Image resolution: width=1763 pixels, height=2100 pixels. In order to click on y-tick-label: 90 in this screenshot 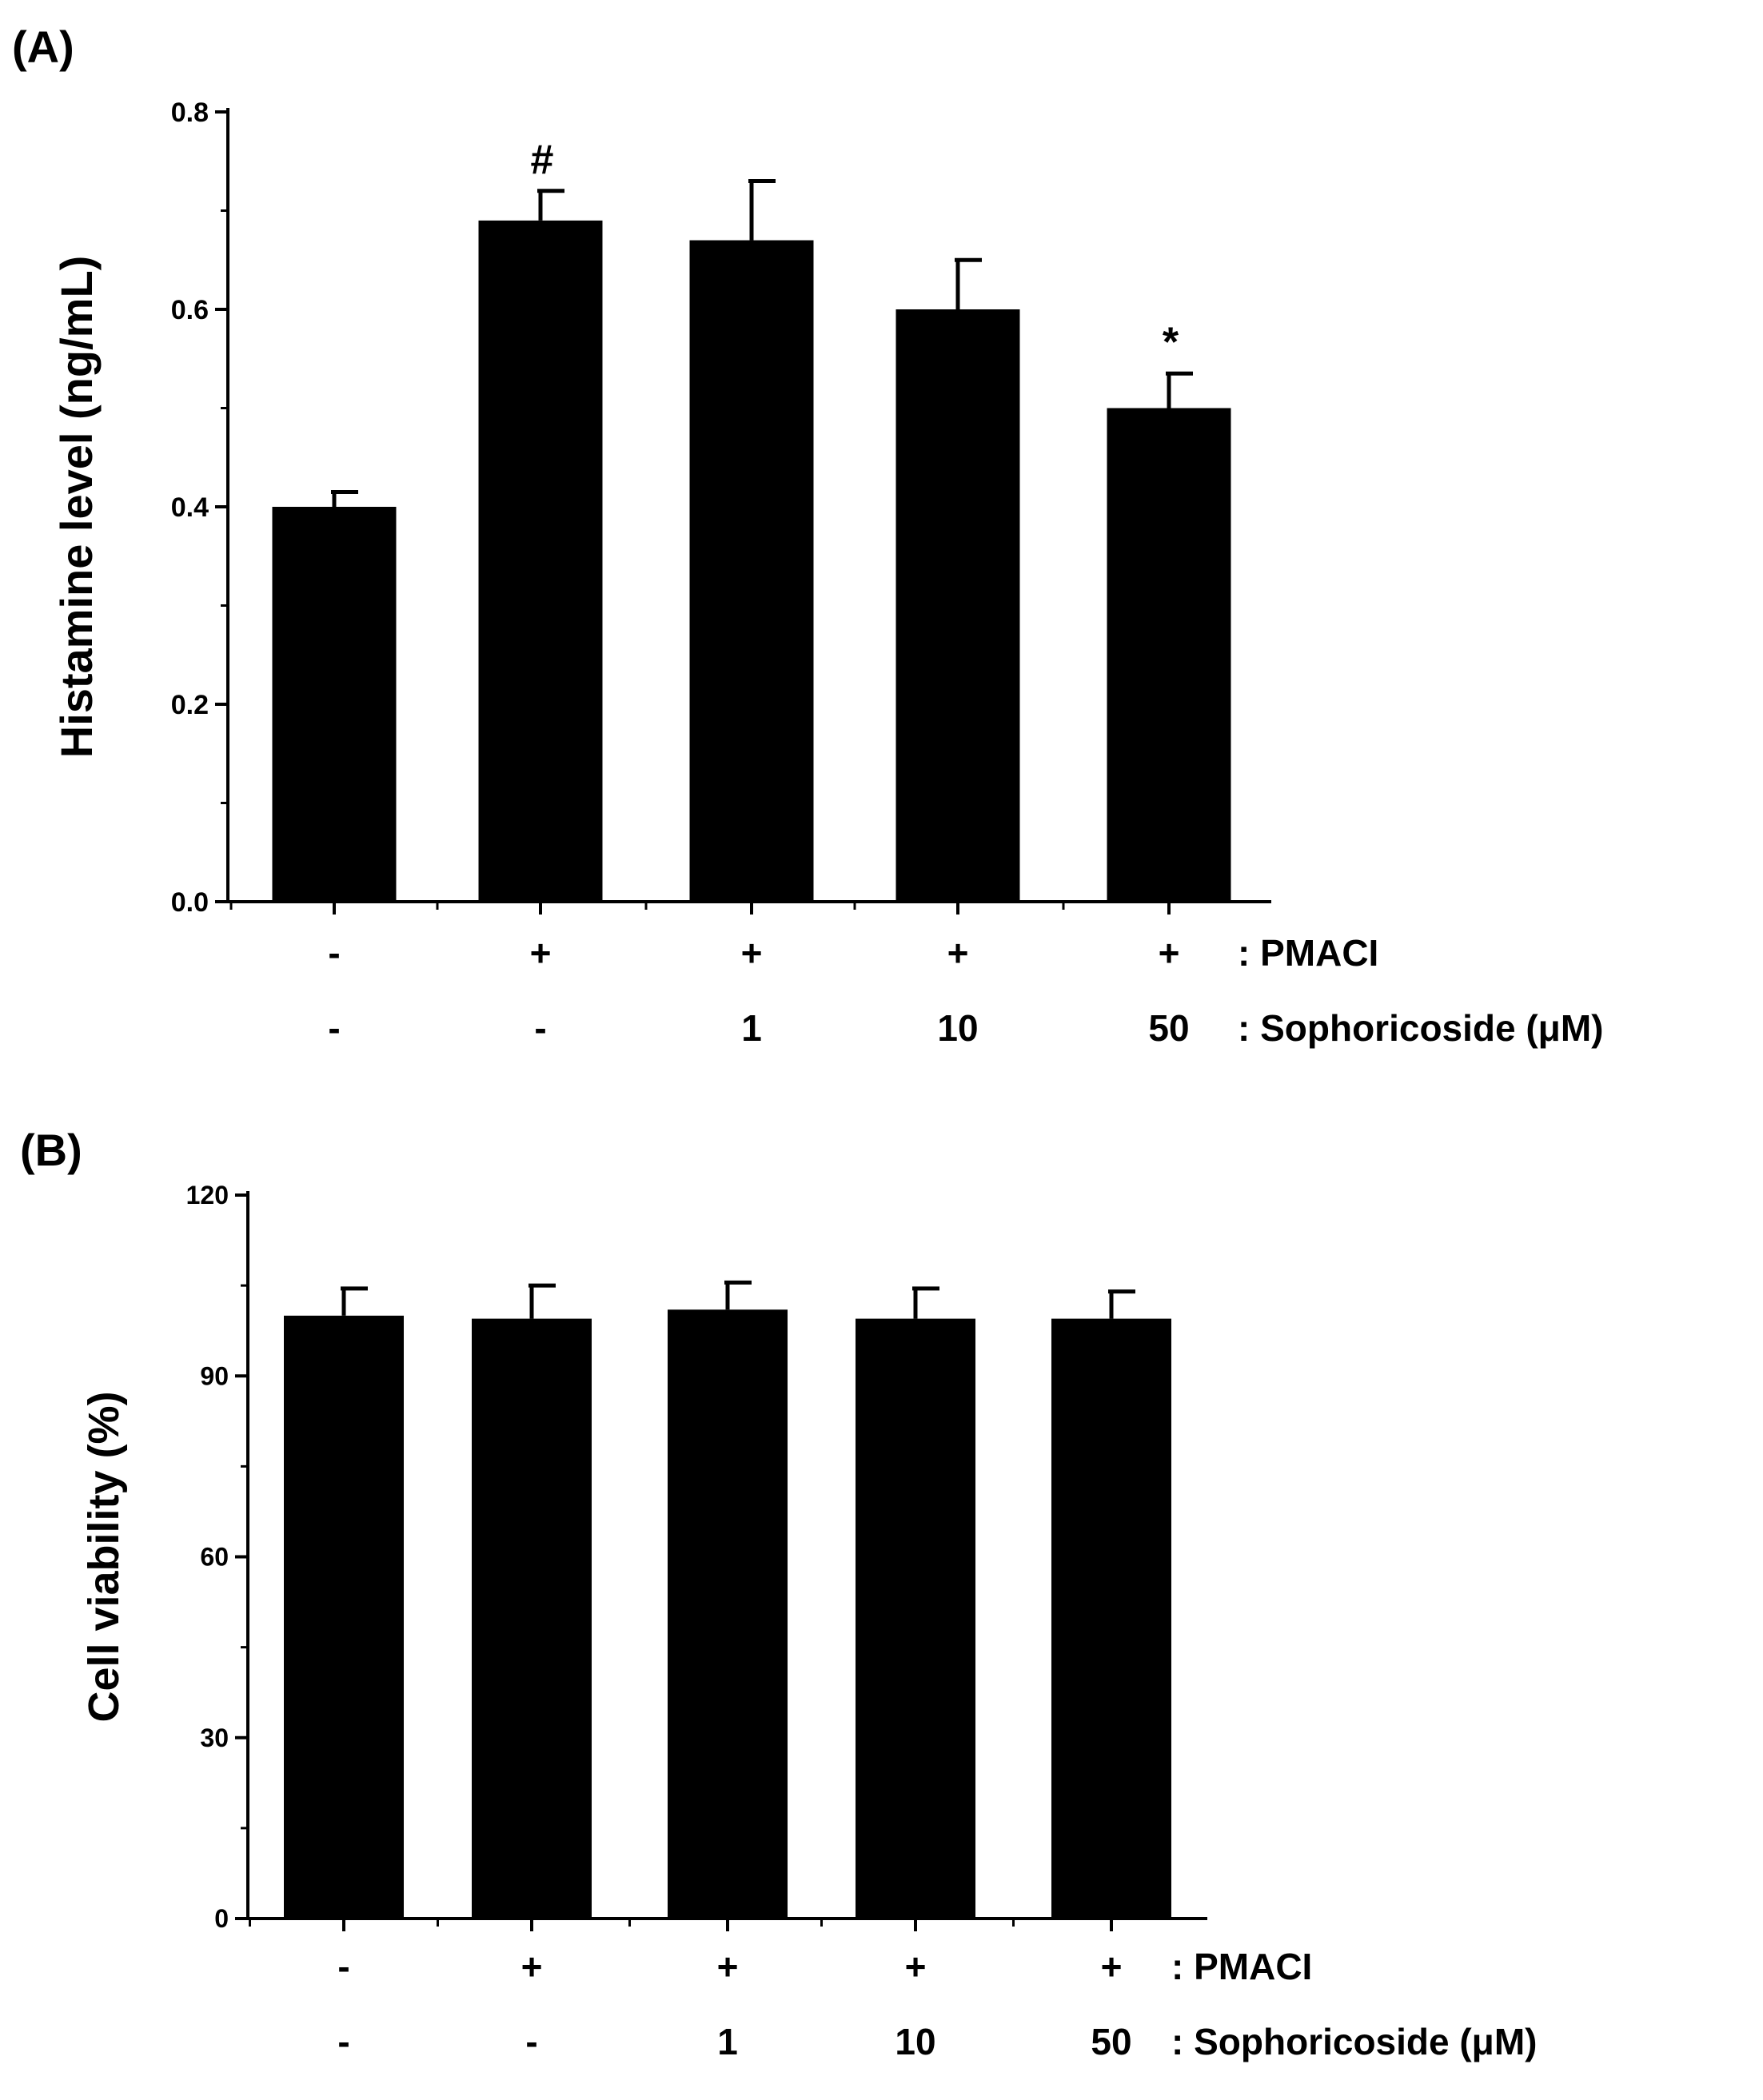, I will do `click(215, 1376)`.